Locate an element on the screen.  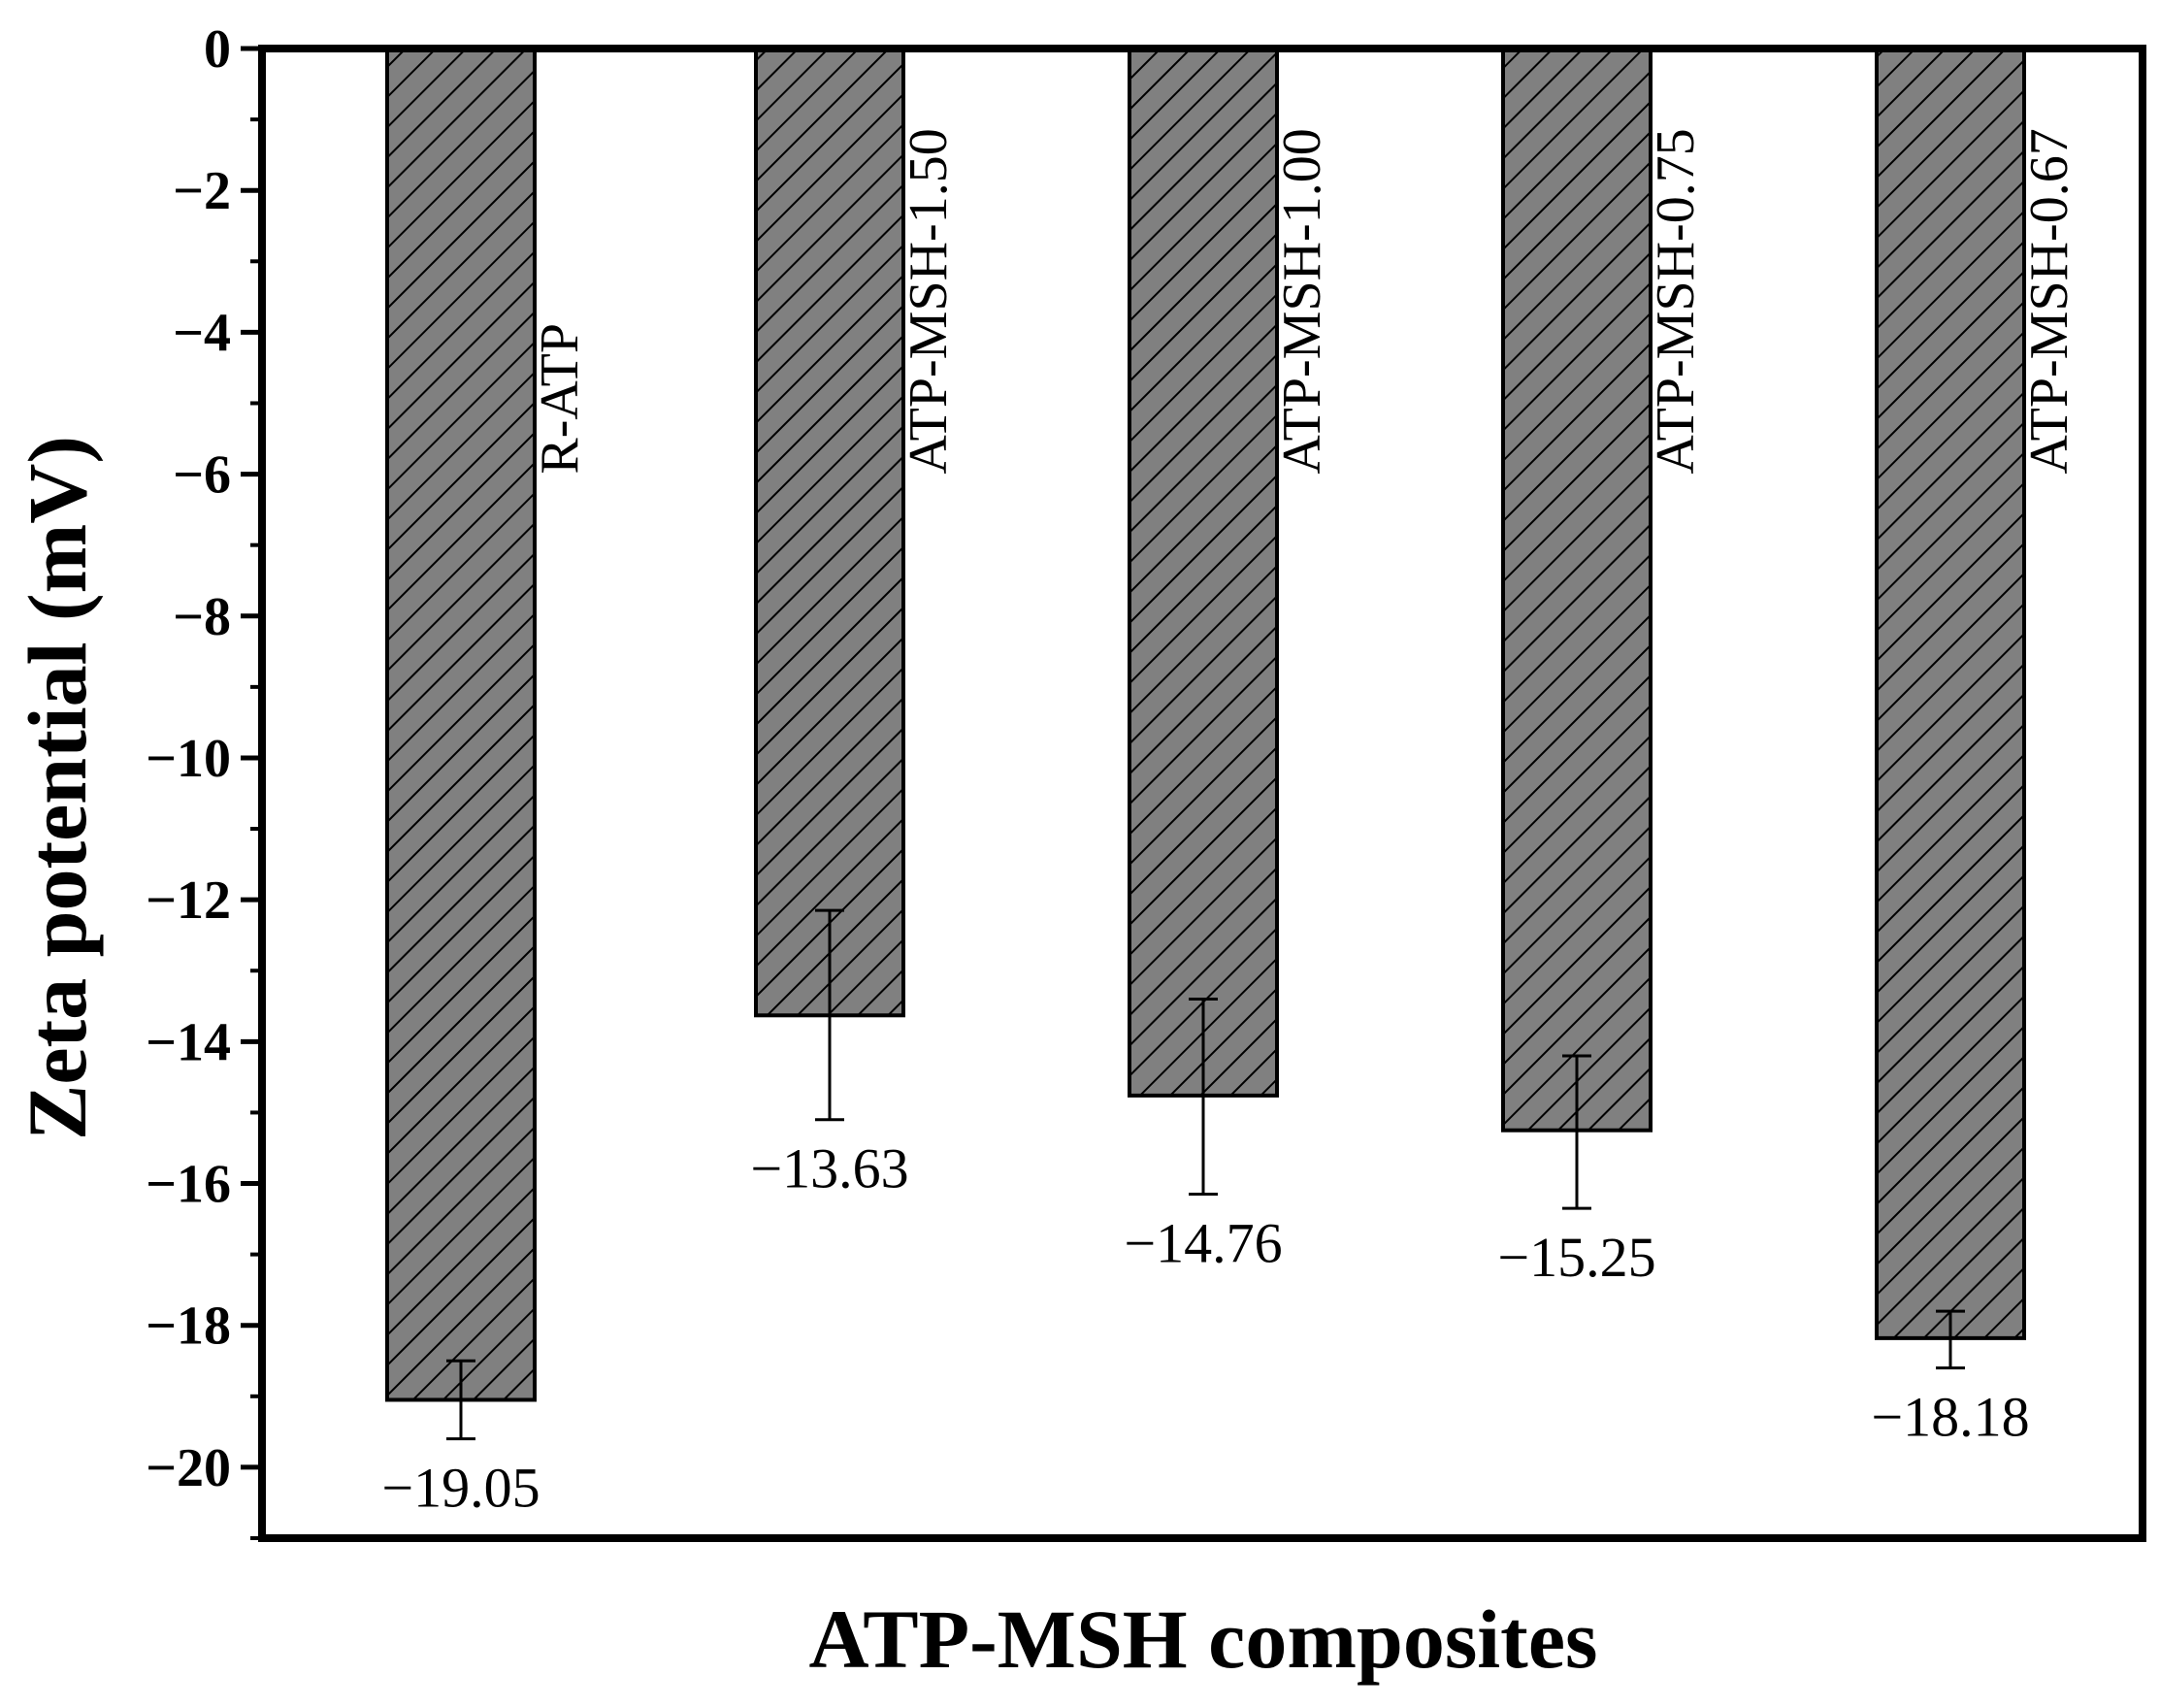
y-tick-label: −6 is located at coordinates (202, 476).